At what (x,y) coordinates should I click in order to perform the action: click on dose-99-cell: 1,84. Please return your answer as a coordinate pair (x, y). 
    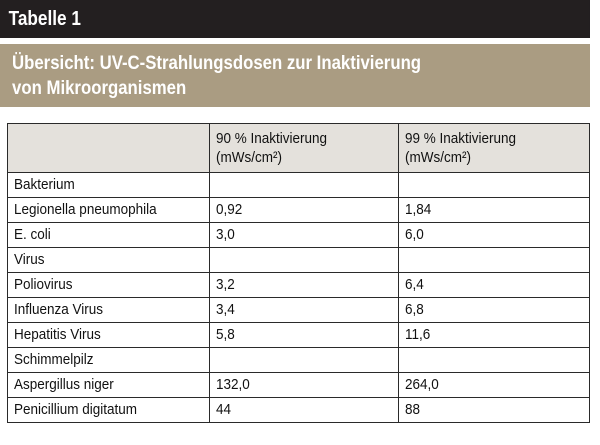
    Looking at the image, I should click on (494, 210).